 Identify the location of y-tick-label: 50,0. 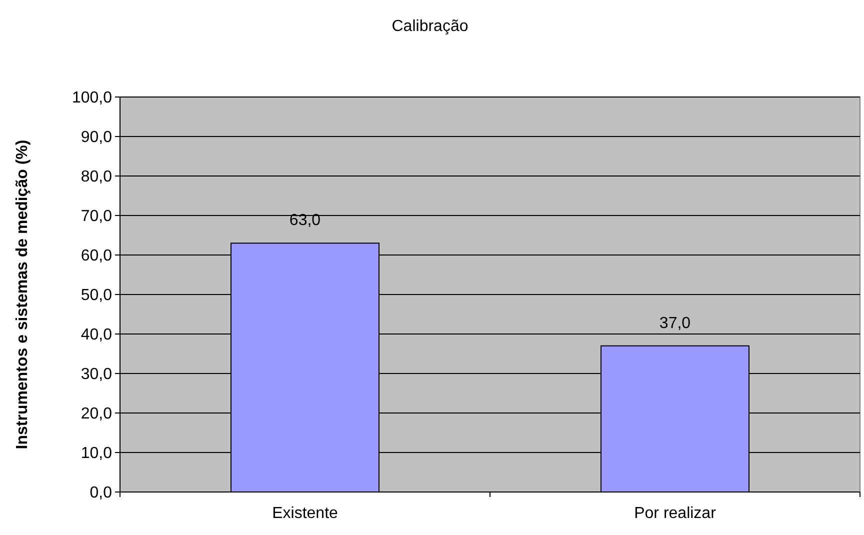
(96, 295).